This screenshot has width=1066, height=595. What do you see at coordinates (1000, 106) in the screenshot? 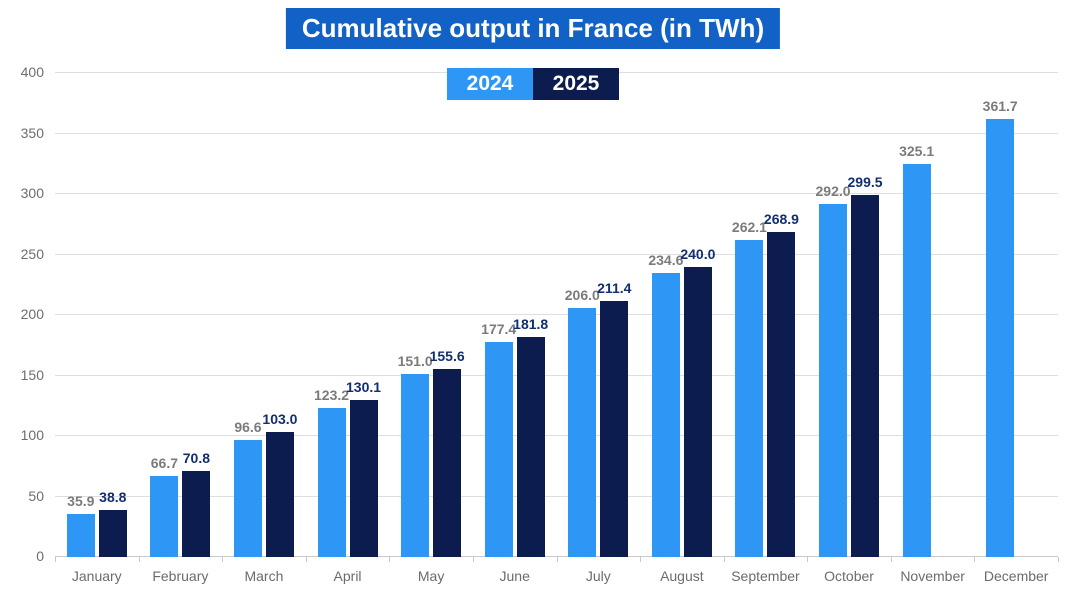
I see `value-label-2024-december: 361.7` at bounding box center [1000, 106].